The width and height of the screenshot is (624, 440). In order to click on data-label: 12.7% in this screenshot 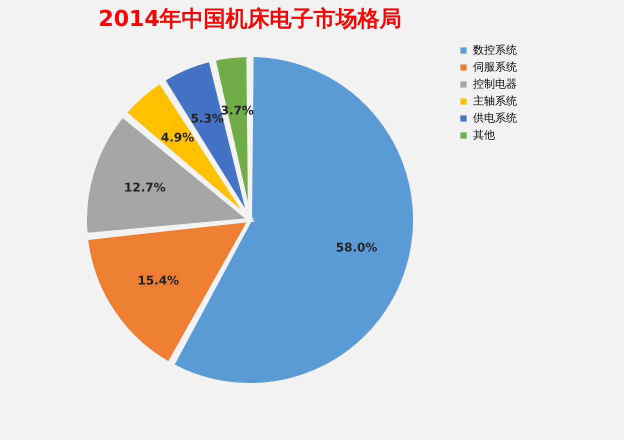, I will do `click(145, 187)`.